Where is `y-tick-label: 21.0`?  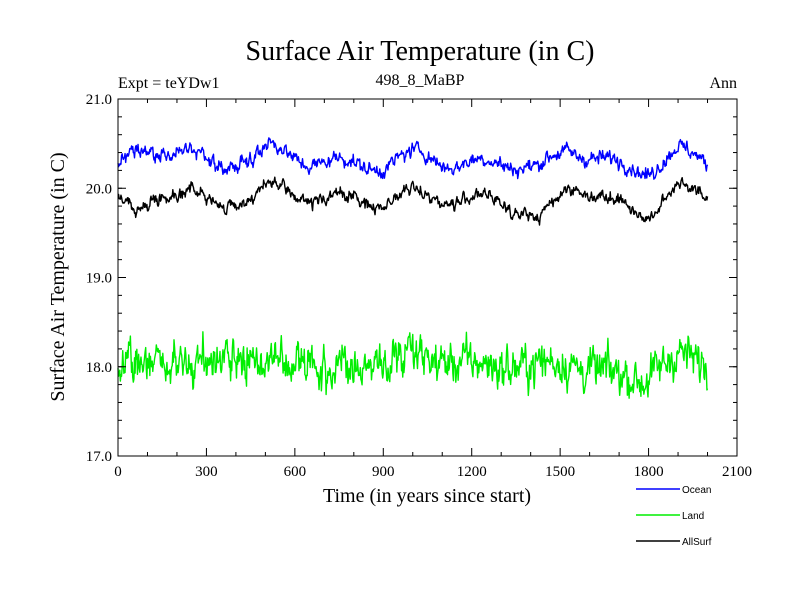
y-tick-label: 21.0 is located at coordinates (99, 100).